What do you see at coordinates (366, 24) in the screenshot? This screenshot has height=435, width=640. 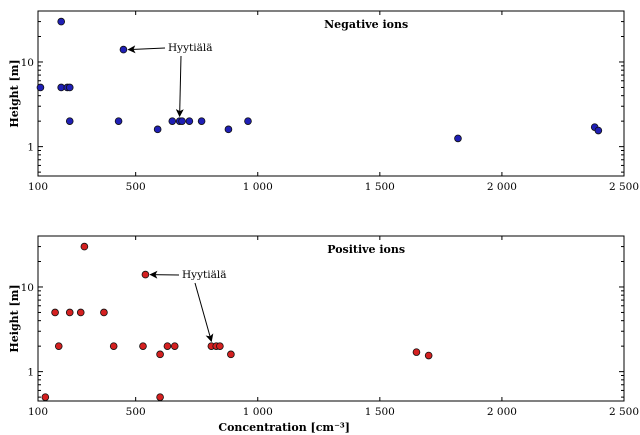 I see `panel-title: Negative ions` at bounding box center [366, 24].